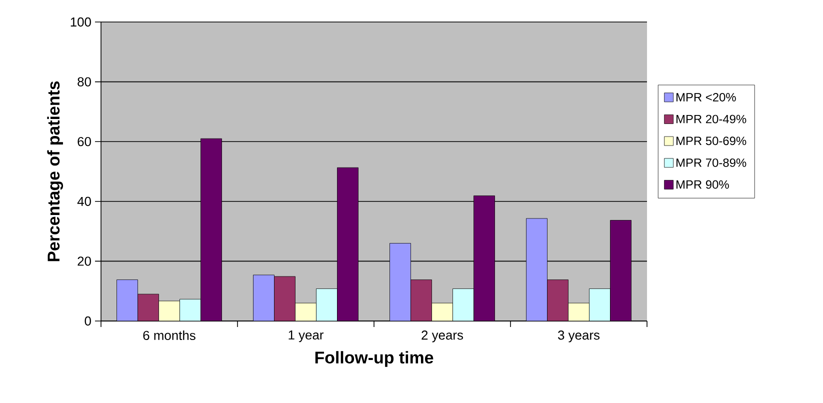 This screenshot has width=823, height=403. Describe the element at coordinates (306, 336) in the screenshot. I see `x-tick-label: 1 year` at that location.